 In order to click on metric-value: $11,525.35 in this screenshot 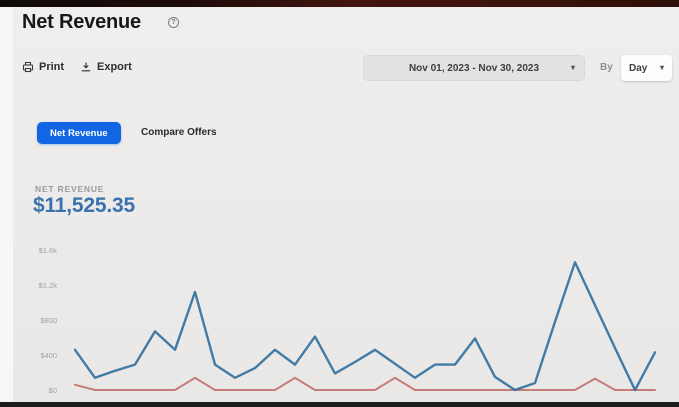, I will do `click(84, 205)`.